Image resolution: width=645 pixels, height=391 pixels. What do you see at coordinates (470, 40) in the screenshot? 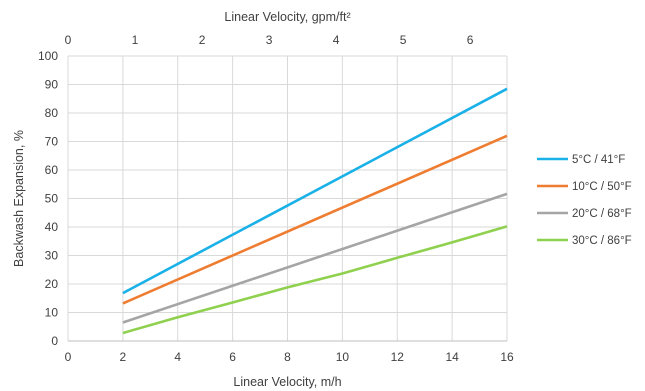
I see `x2-tick-label: 6` at bounding box center [470, 40].